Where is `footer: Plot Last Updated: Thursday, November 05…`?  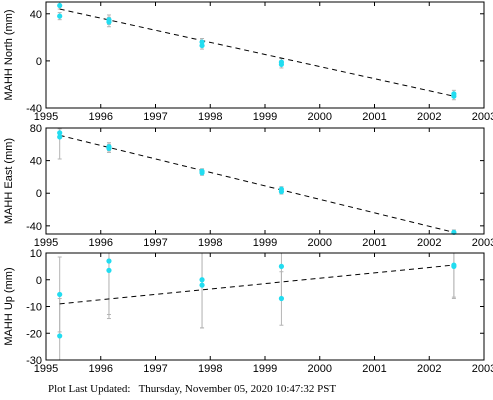 footer: Plot Last Updated: Thursday, November 05… is located at coordinates (192, 389).